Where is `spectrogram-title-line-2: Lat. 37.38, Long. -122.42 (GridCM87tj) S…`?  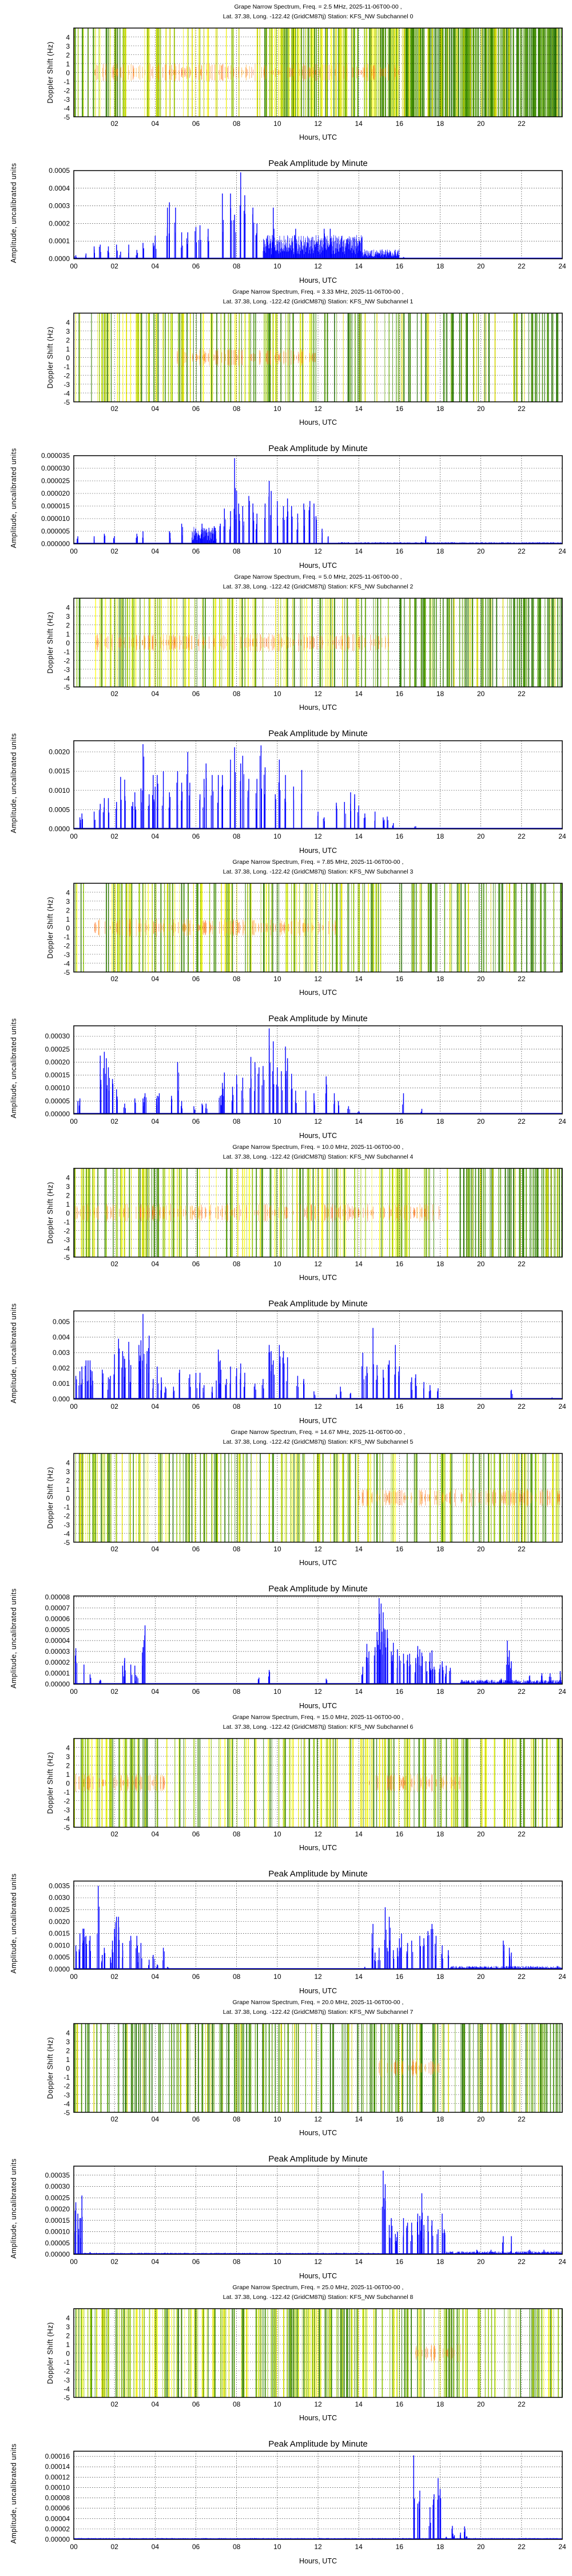 spectrogram-title-line-2: Lat. 37.38, Long. -122.42 (GridCM87tj) S… is located at coordinates (318, 871).